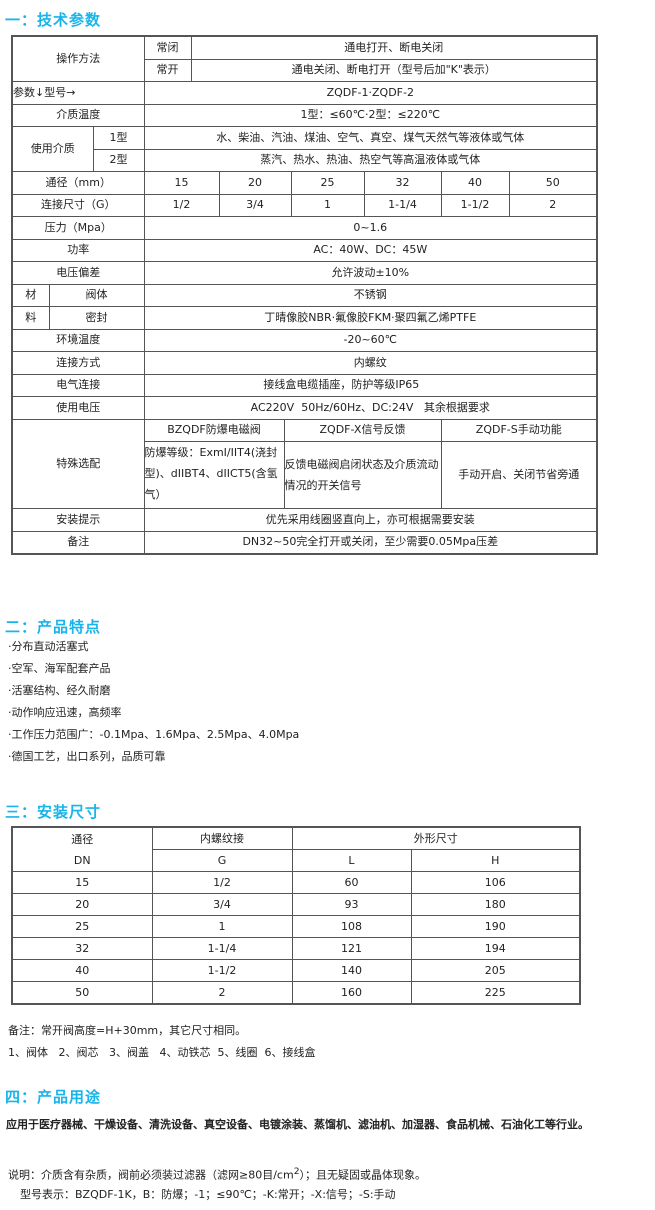 The width and height of the screenshot is (655, 1210). I want to click on dimension-cell: 160, so click(351, 993).